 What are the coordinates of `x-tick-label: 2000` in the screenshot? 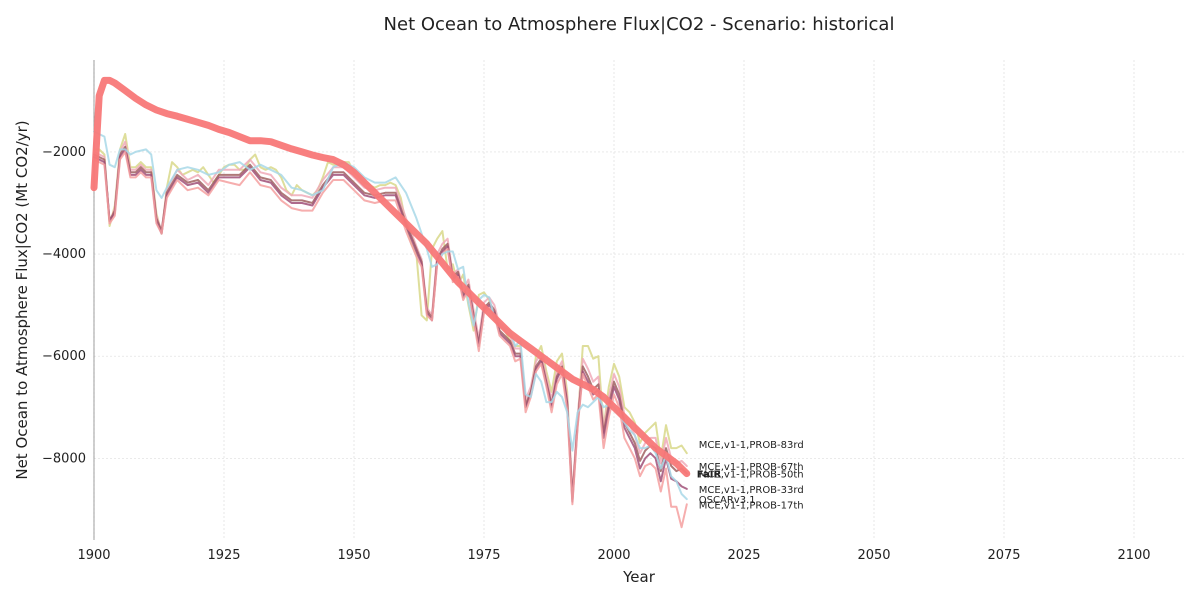 It's located at (613, 555).